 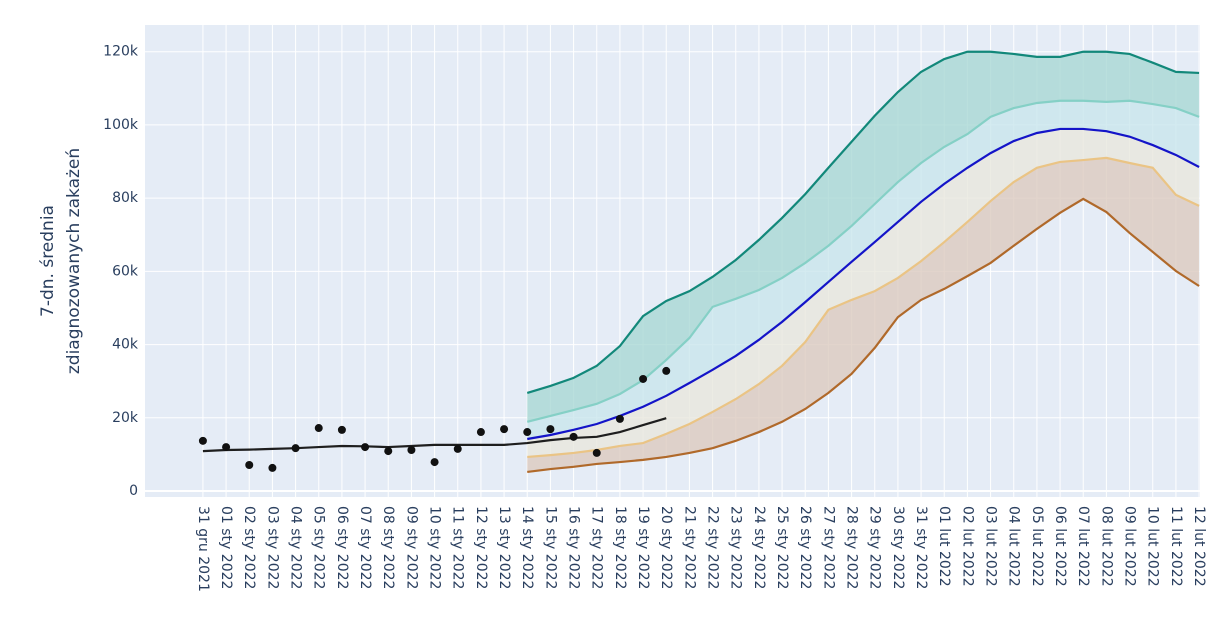 What do you see at coordinates (125, 345) in the screenshot?
I see `y-tick-label: 40k` at bounding box center [125, 345].